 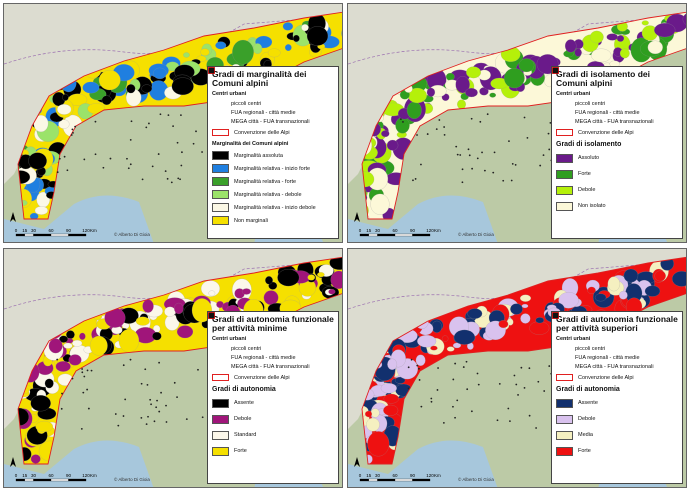 I want to click on class-legend-item: Forte, so click(x=617, y=451).